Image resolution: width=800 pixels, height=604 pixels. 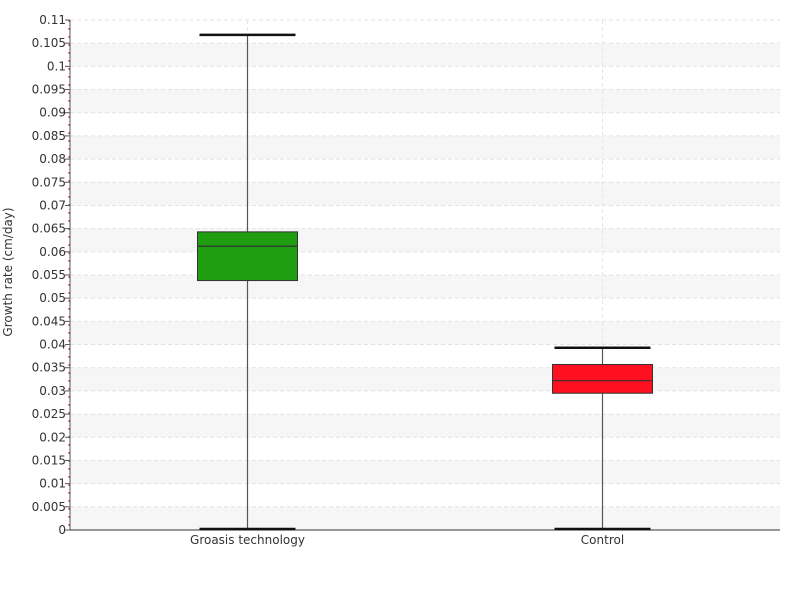 I want to click on y-tick-label: 0.03, so click(x=52, y=391).